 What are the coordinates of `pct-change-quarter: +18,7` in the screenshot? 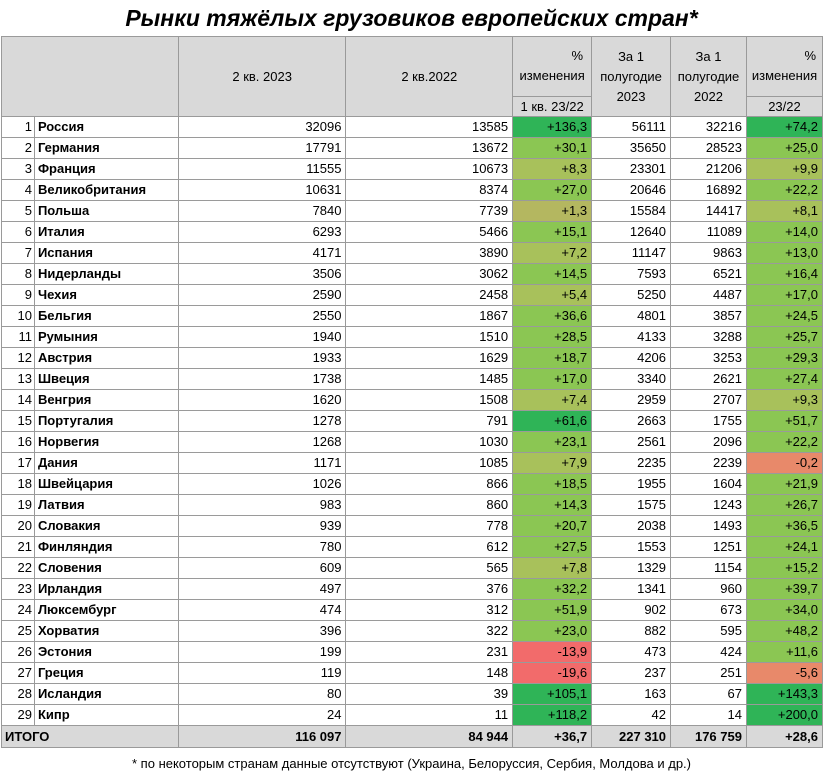 It's located at (552, 358).